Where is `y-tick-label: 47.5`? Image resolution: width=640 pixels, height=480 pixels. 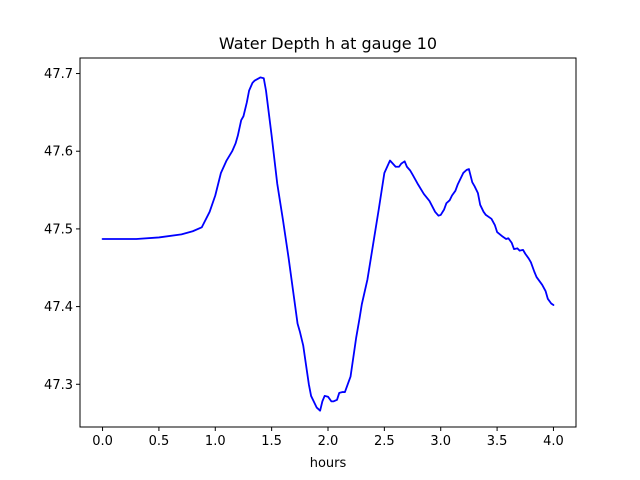
y-tick-label: 47.5 is located at coordinates (58, 229).